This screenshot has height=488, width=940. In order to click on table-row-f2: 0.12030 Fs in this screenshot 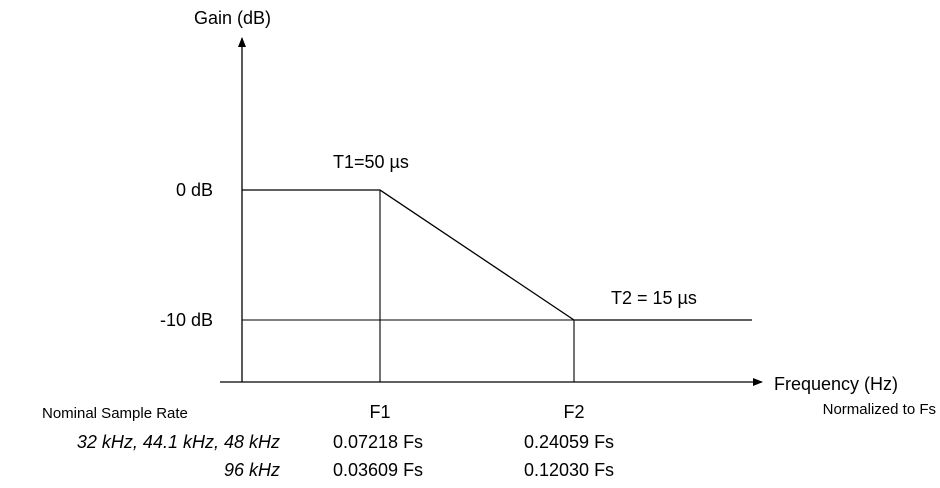, I will do `click(569, 470)`.